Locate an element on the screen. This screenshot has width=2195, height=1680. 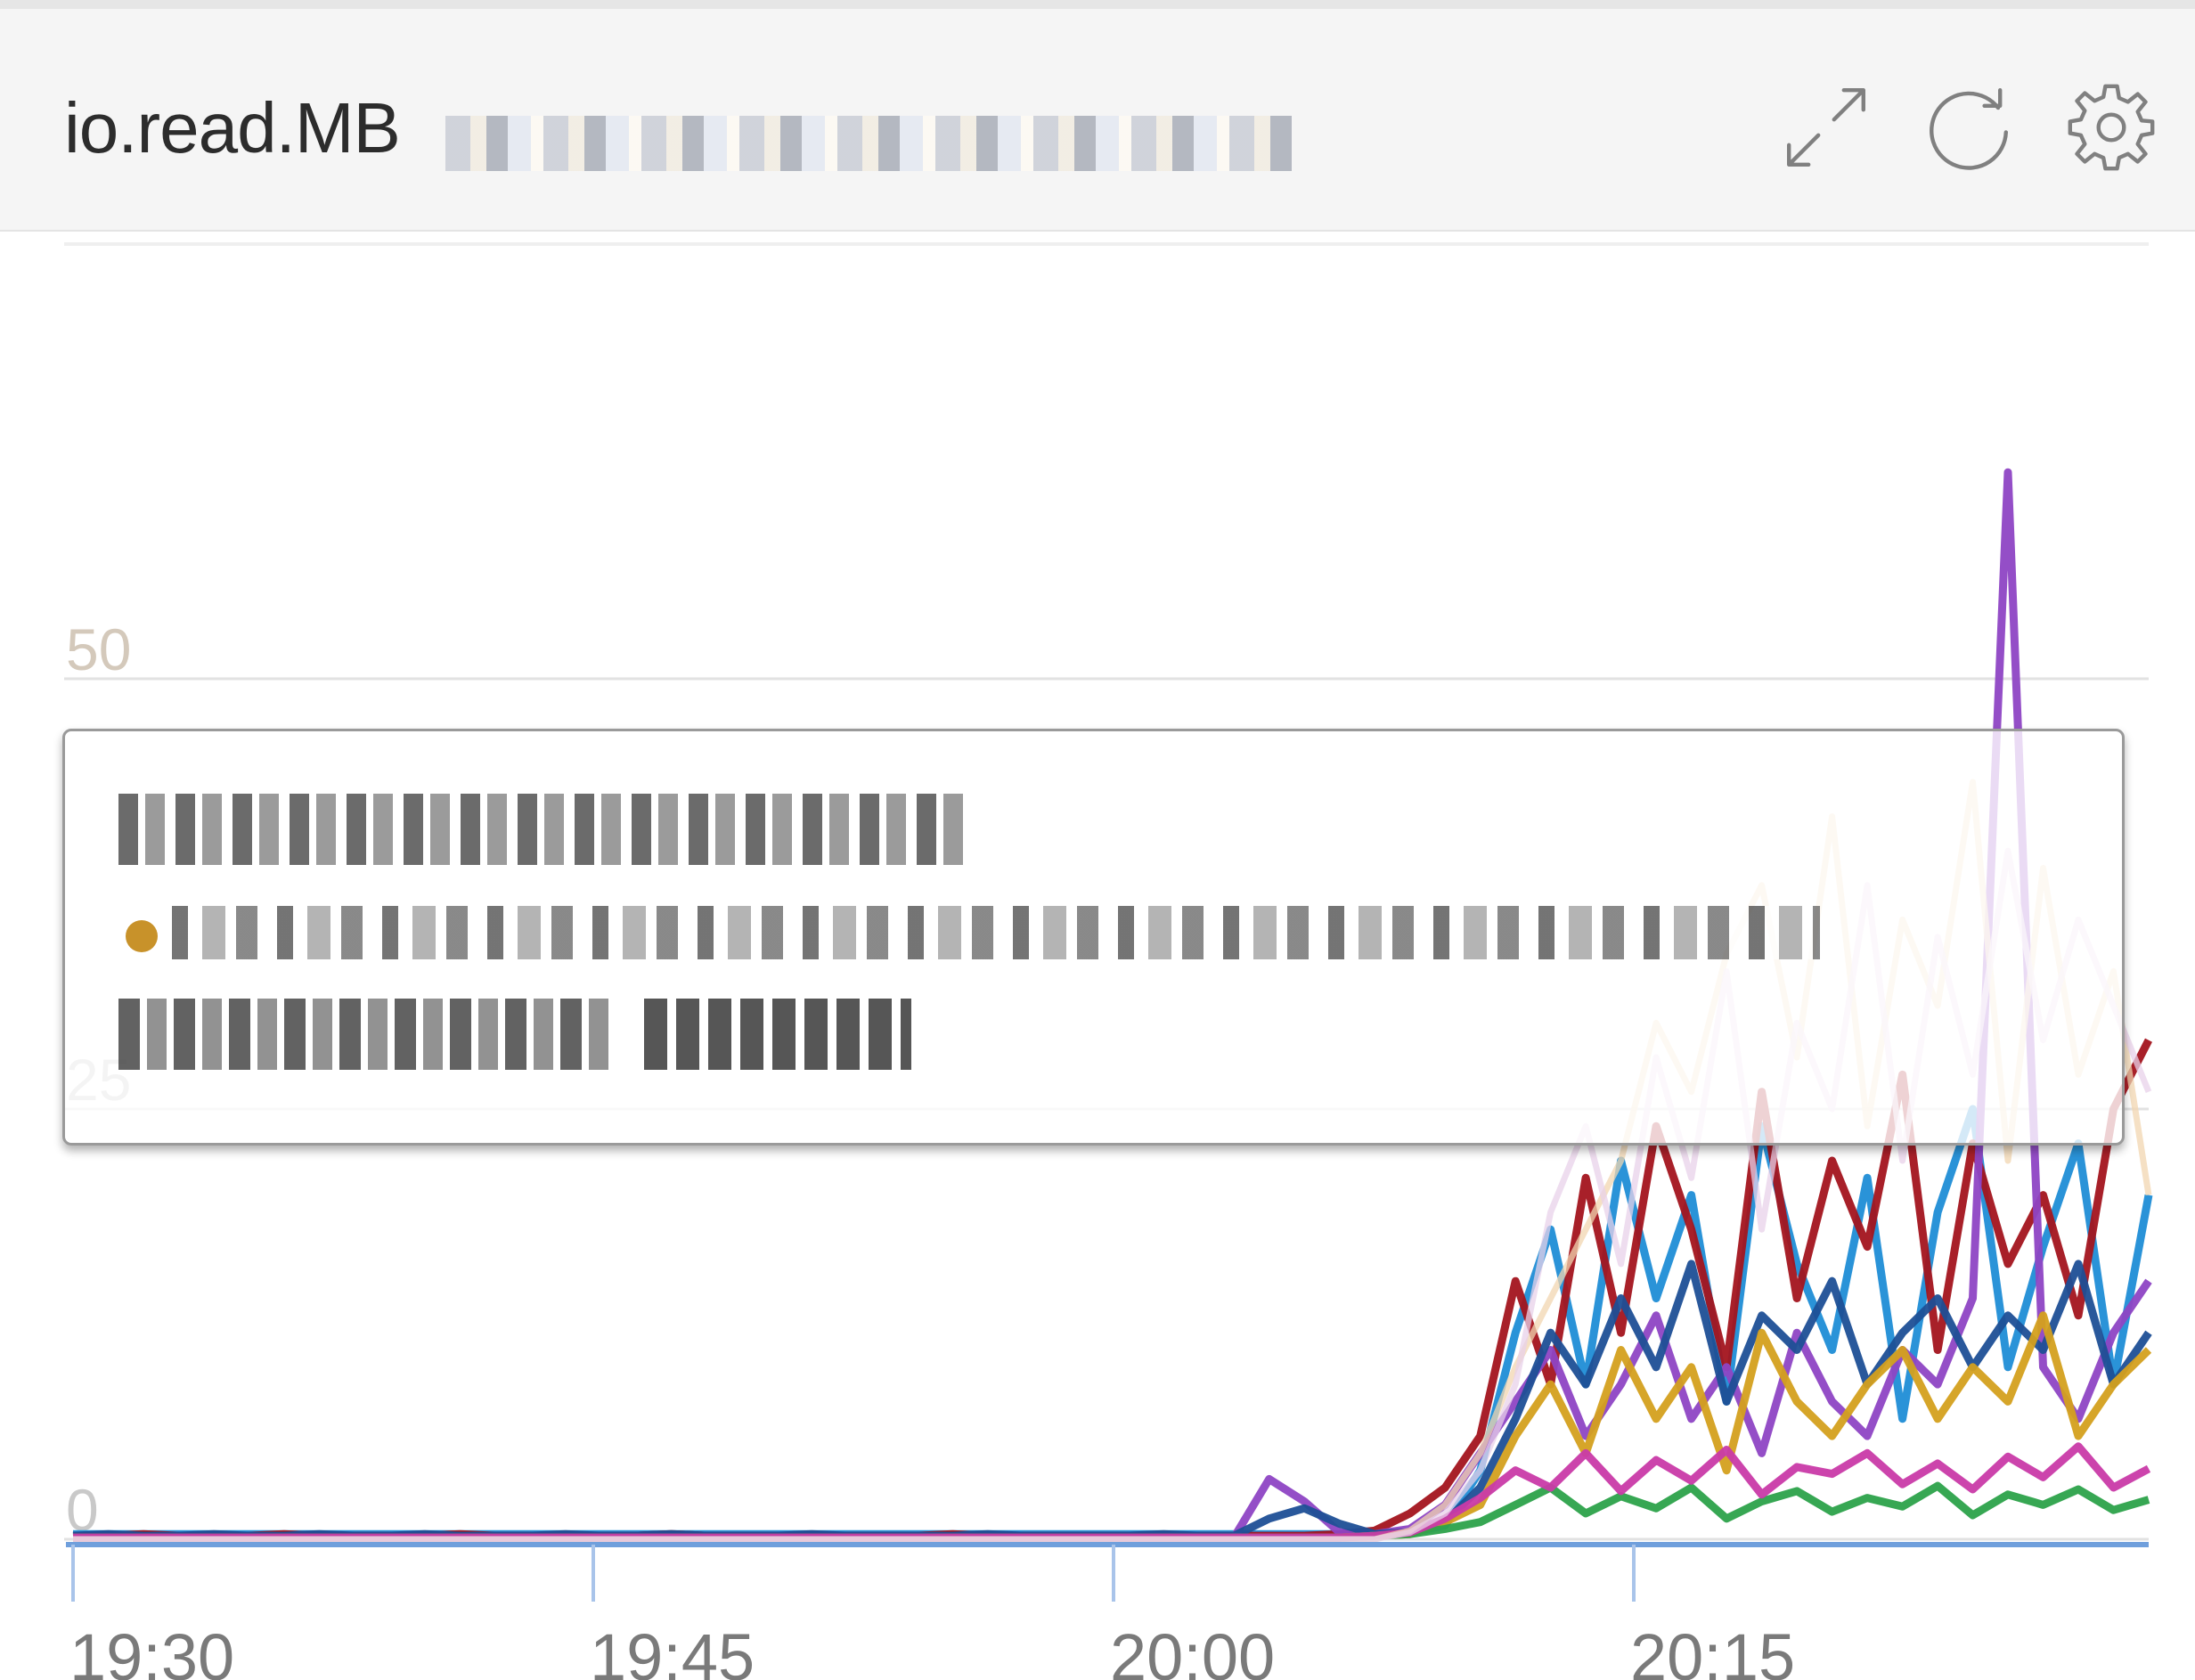
expand-button is located at coordinates (1826, 127).